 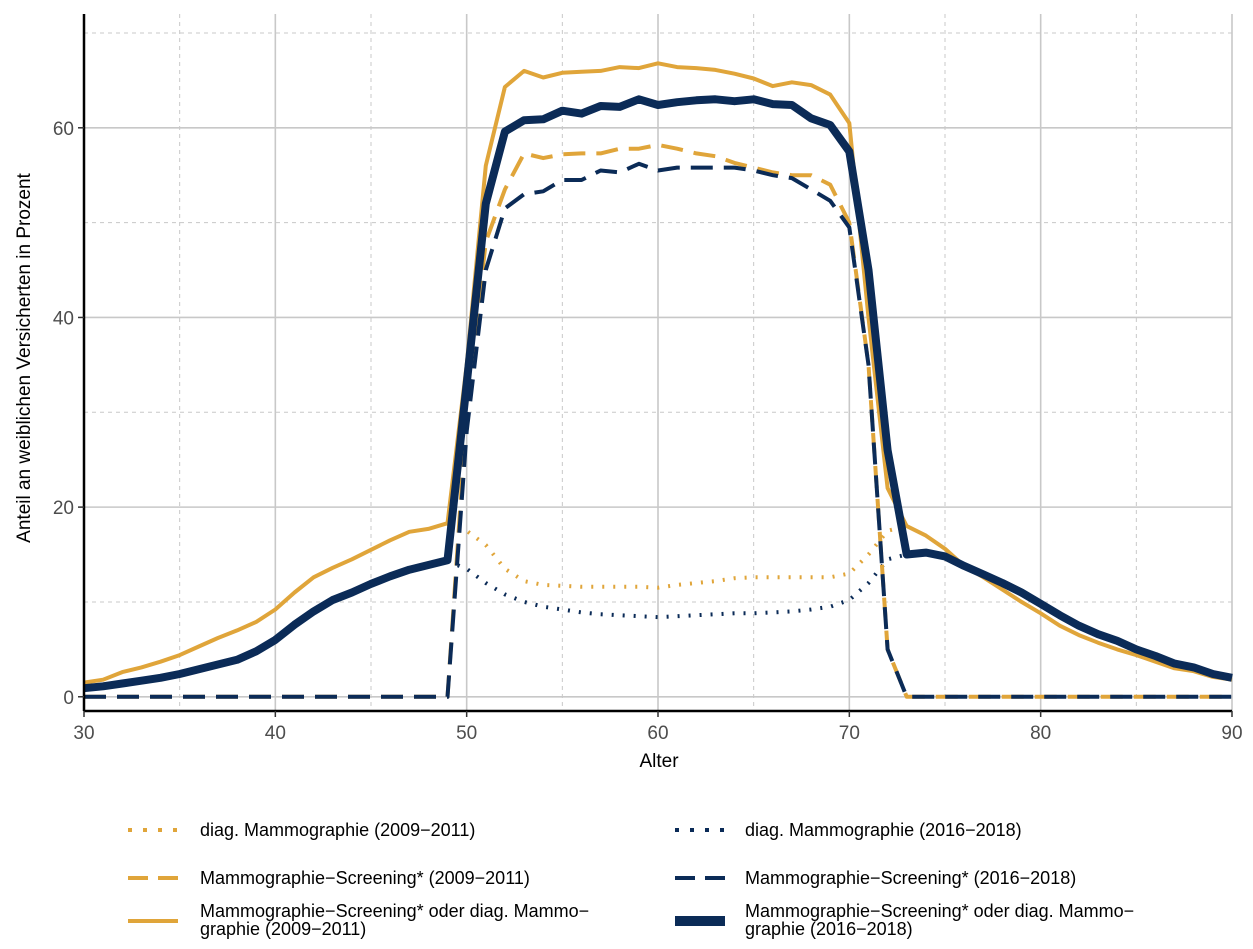 What do you see at coordinates (63, 508) in the screenshot?
I see `y-tick-label: 20` at bounding box center [63, 508].